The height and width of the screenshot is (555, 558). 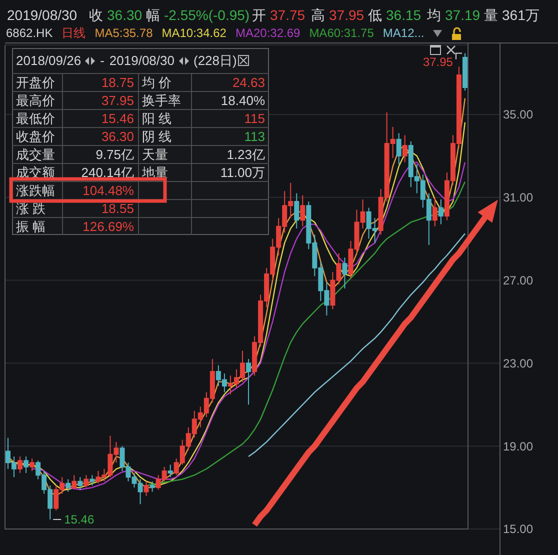 What do you see at coordinates (114, 154) in the screenshot?
I see `annotation: 9.75亿` at bounding box center [114, 154].